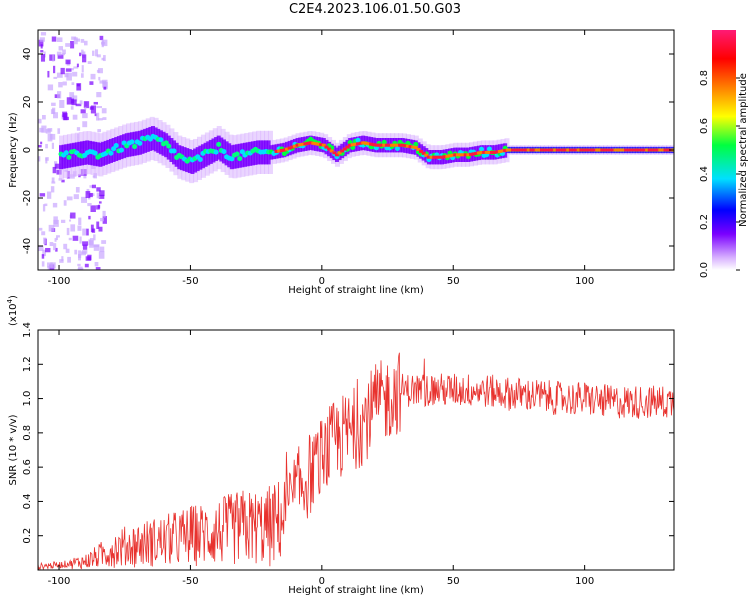 Image resolution: width=750 pixels, height=600 pixels. Describe the element at coordinates (190, 581) in the screenshot. I see `x-tick-label: -50` at that location.